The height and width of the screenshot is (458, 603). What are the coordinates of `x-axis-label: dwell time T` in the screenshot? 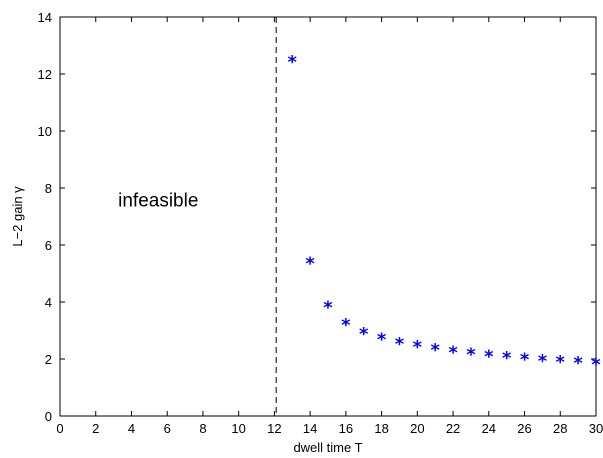 It's located at (327, 447).